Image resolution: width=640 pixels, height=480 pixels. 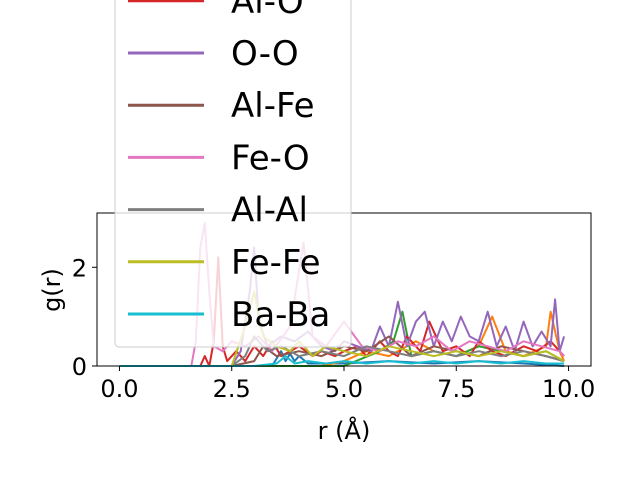 I want to click on x-tick-label: 0.0, so click(x=119, y=389).